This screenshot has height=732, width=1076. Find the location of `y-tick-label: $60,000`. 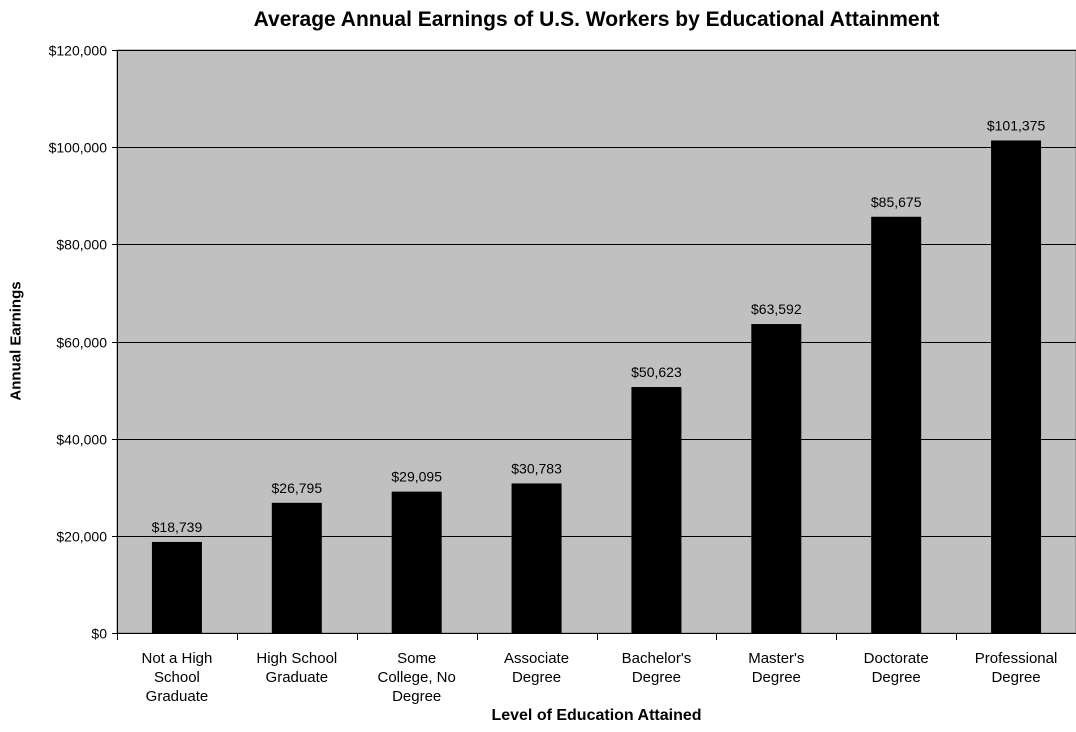

y-tick-label: $60,000 is located at coordinates (81, 343).